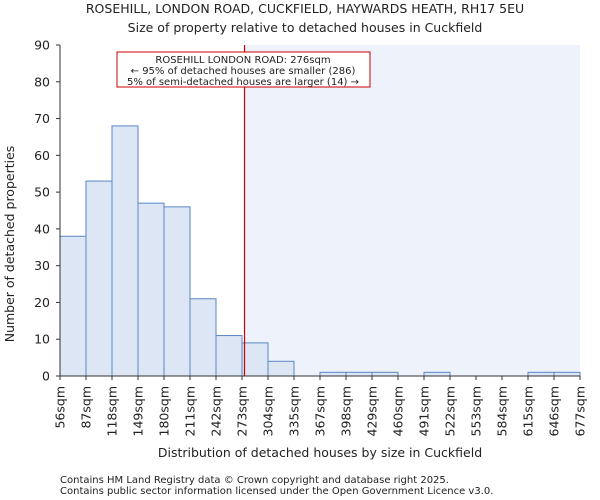 The image size is (600, 500). What do you see at coordinates (46, 376) in the screenshot?
I see `y-tick-label: 0` at bounding box center [46, 376].